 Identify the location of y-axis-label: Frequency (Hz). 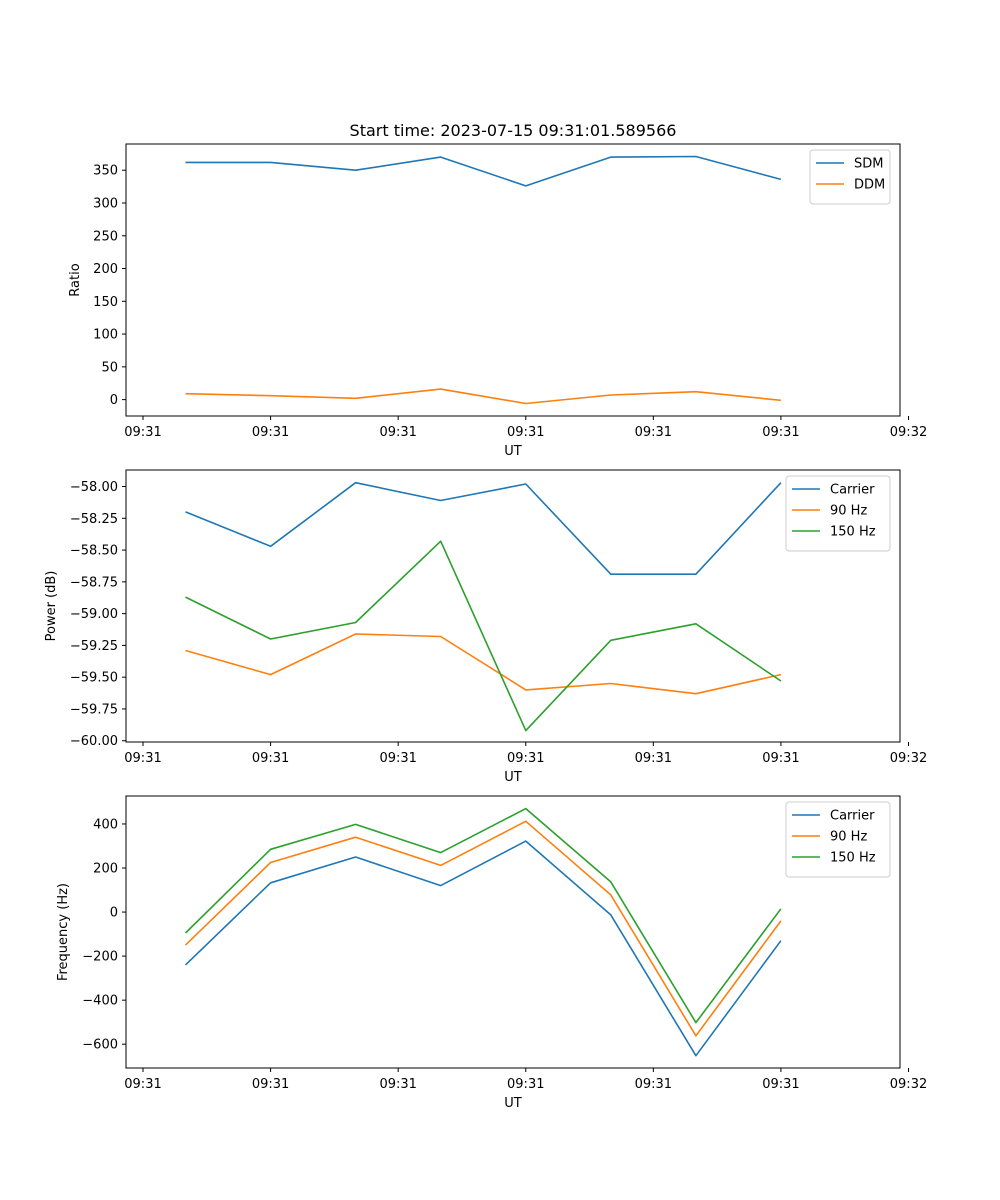
(63, 932).